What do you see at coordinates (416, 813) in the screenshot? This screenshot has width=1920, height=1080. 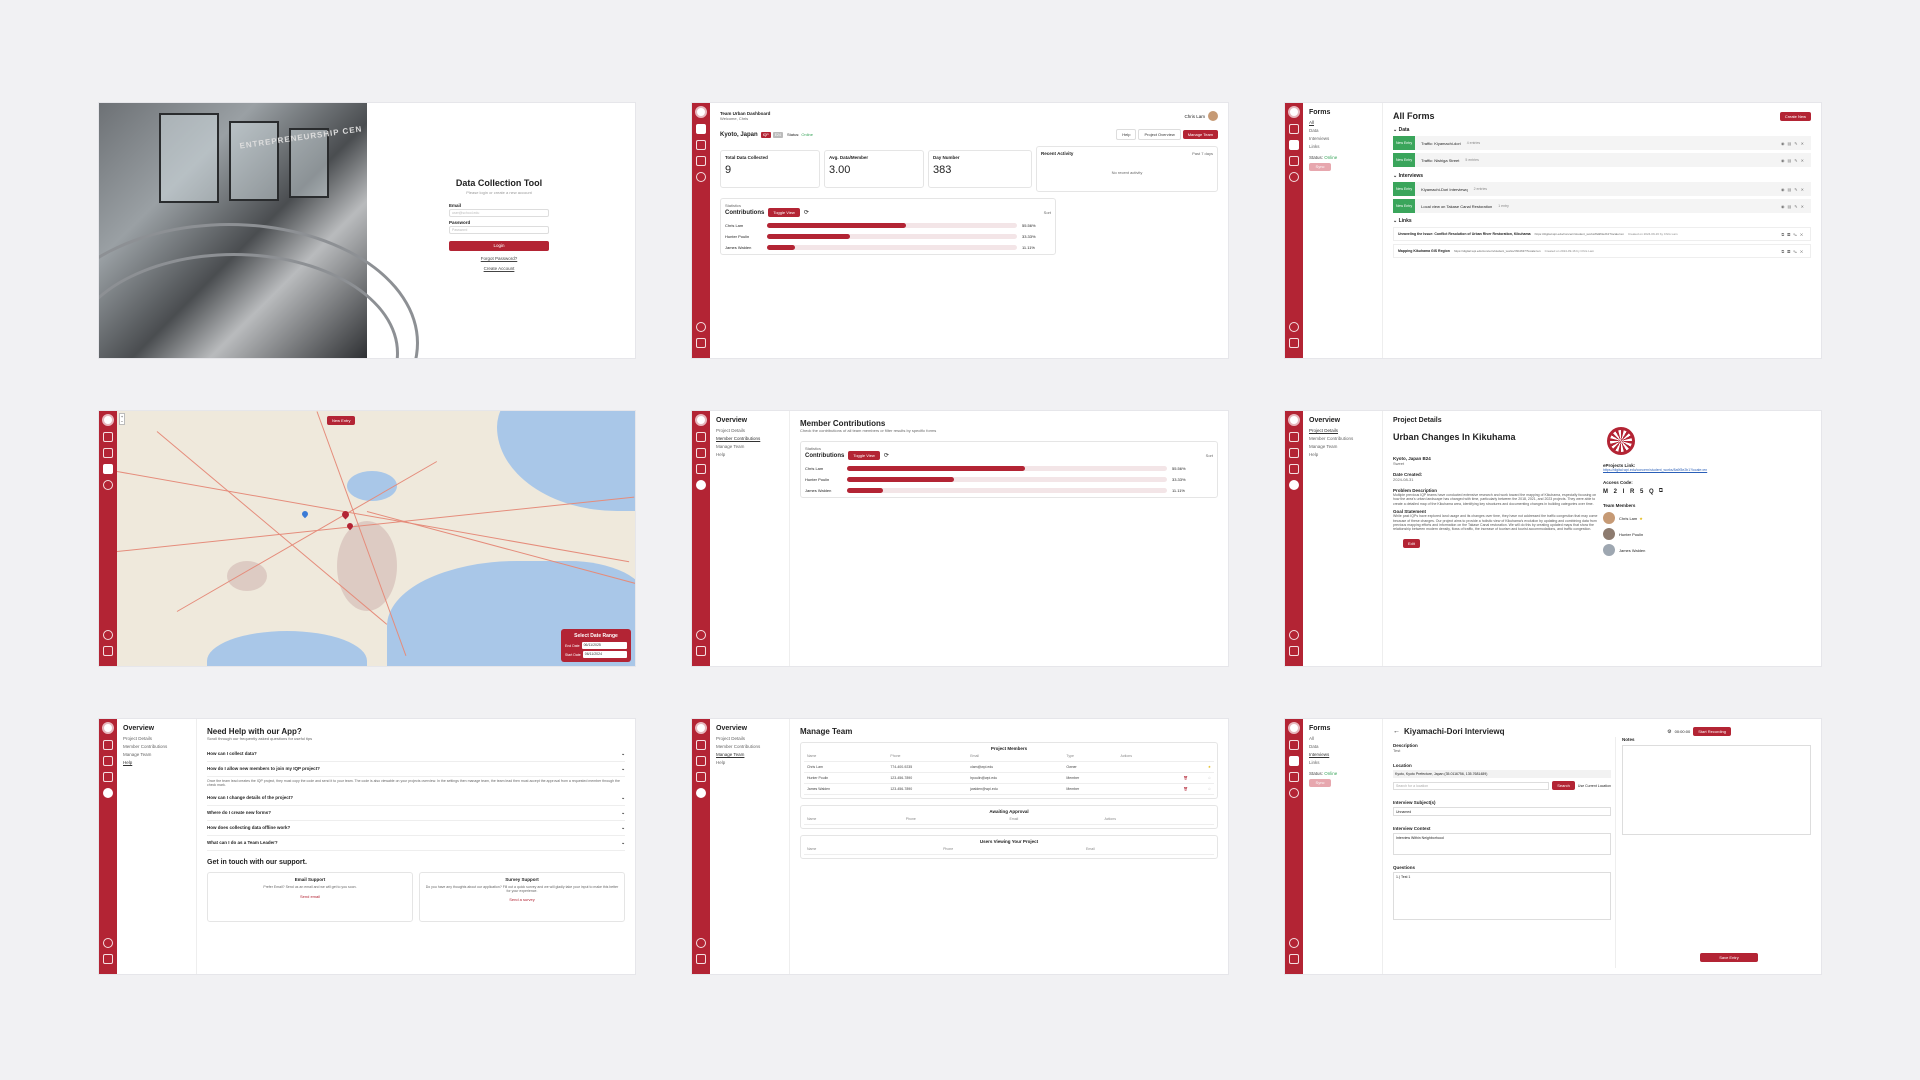 I see `faq-question: Where do I create new forms? ⌄` at bounding box center [416, 813].